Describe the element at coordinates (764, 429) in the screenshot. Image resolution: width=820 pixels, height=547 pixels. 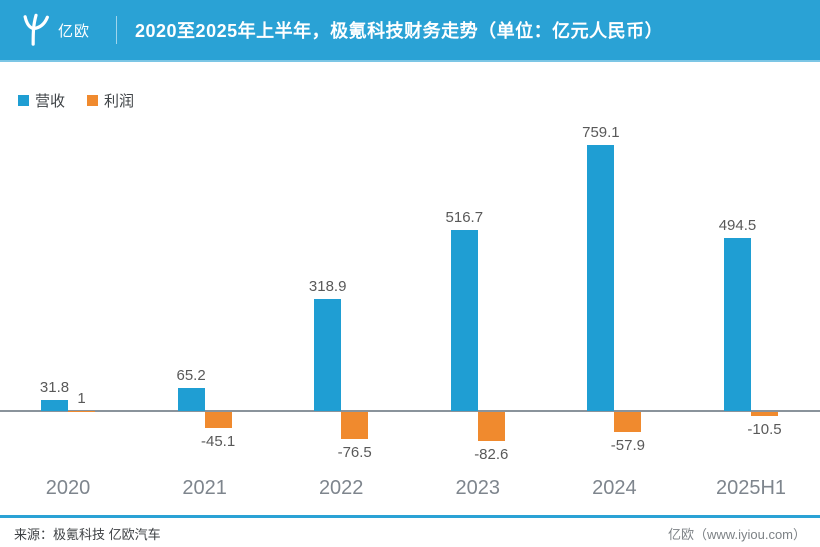
I see `profit-value-label: -10.5` at that location.